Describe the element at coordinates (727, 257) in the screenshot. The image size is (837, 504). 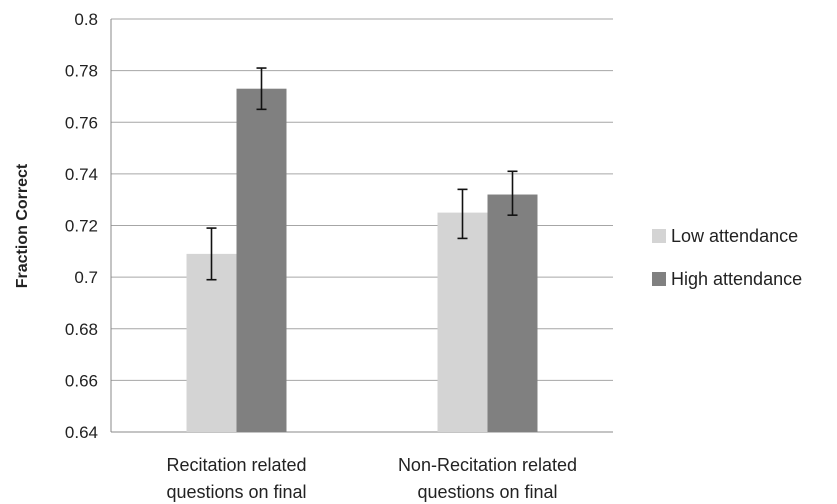
I see `legend: Low attendance High attendance` at that location.